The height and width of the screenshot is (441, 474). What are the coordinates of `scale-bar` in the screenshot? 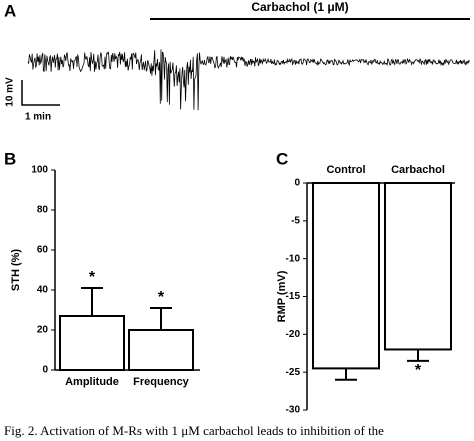 It's located at (40, 93).